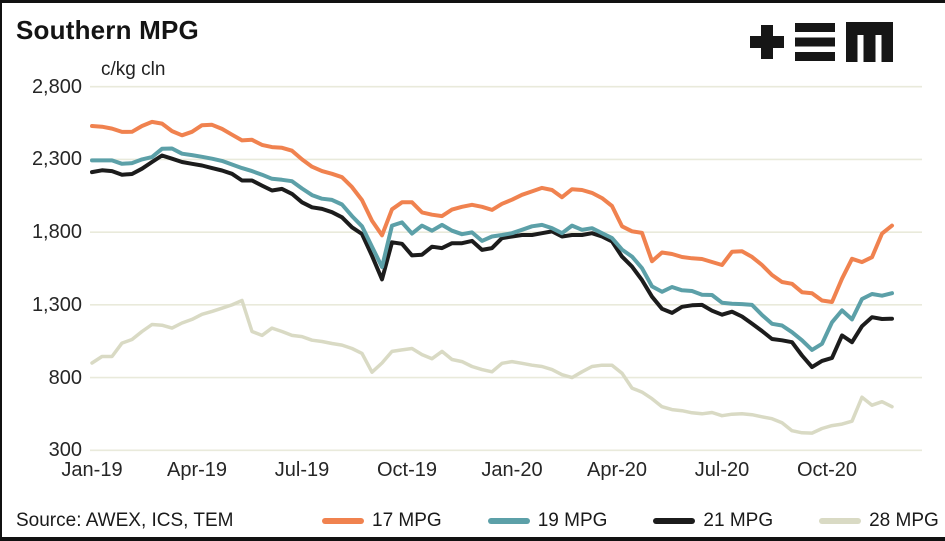 The width and height of the screenshot is (945, 541). Describe the element at coordinates (65, 377) in the screenshot. I see `y-tick-label: 800` at that location.